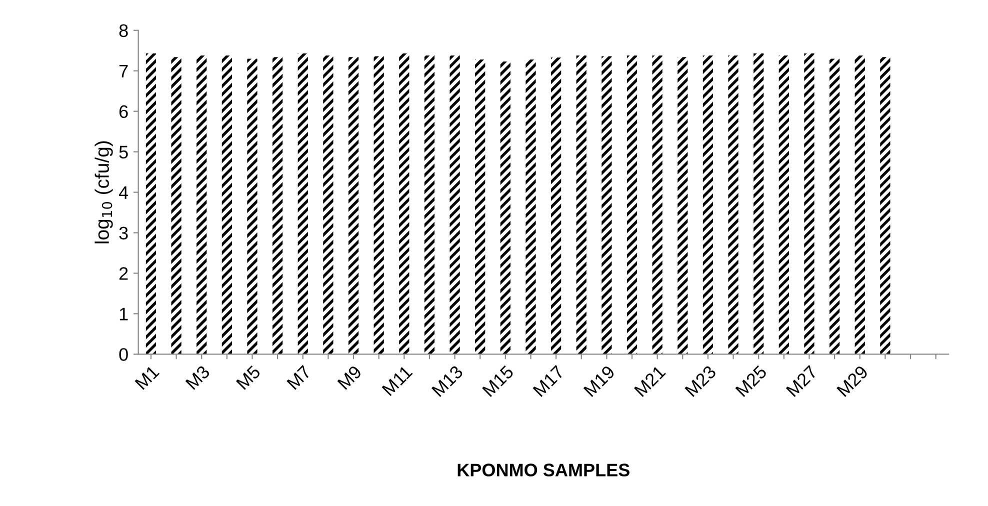  I want to click on y-tick-label: 2, so click(123, 273).